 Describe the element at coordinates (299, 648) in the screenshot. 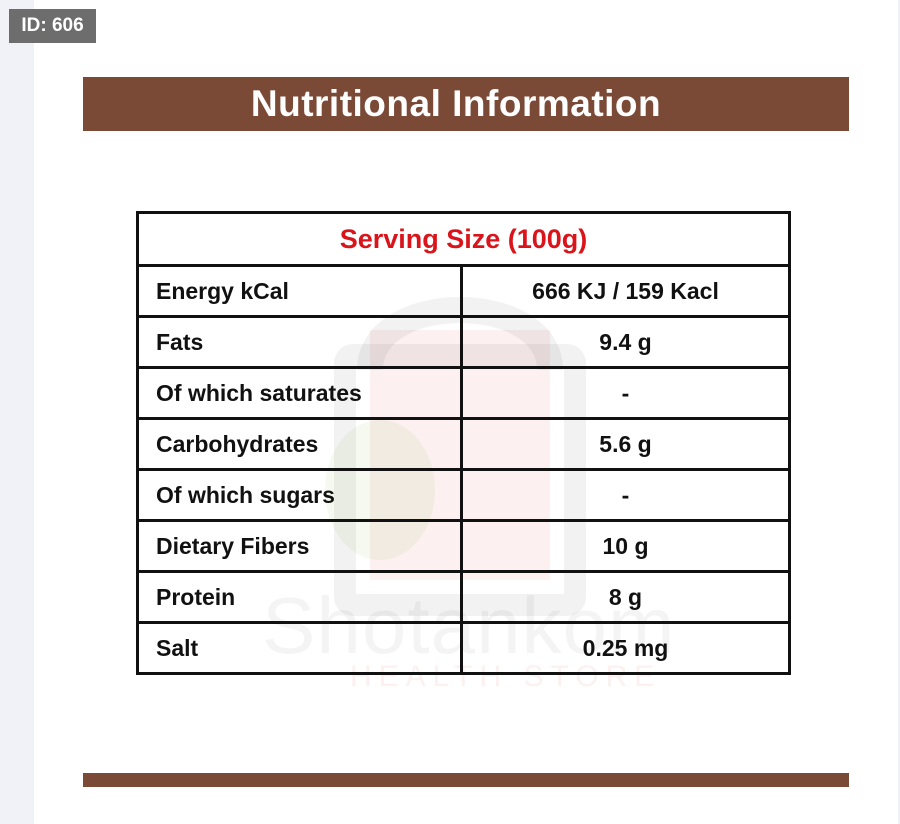

I see `row-label: Salt` at that location.